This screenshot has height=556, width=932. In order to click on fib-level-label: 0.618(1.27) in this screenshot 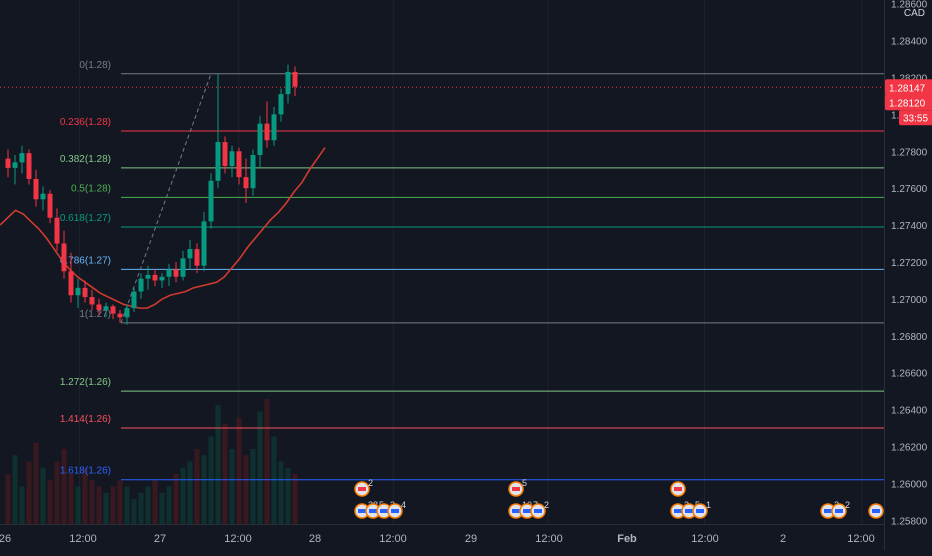, I will do `click(85, 218)`.